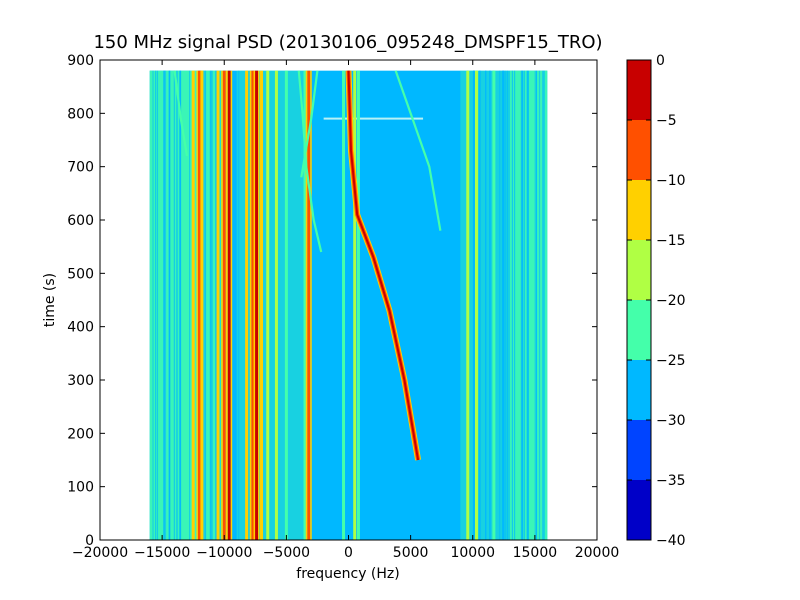 The width and height of the screenshot is (800, 600). What do you see at coordinates (80, 381) in the screenshot?
I see `y-tick-label: 300` at bounding box center [80, 381].